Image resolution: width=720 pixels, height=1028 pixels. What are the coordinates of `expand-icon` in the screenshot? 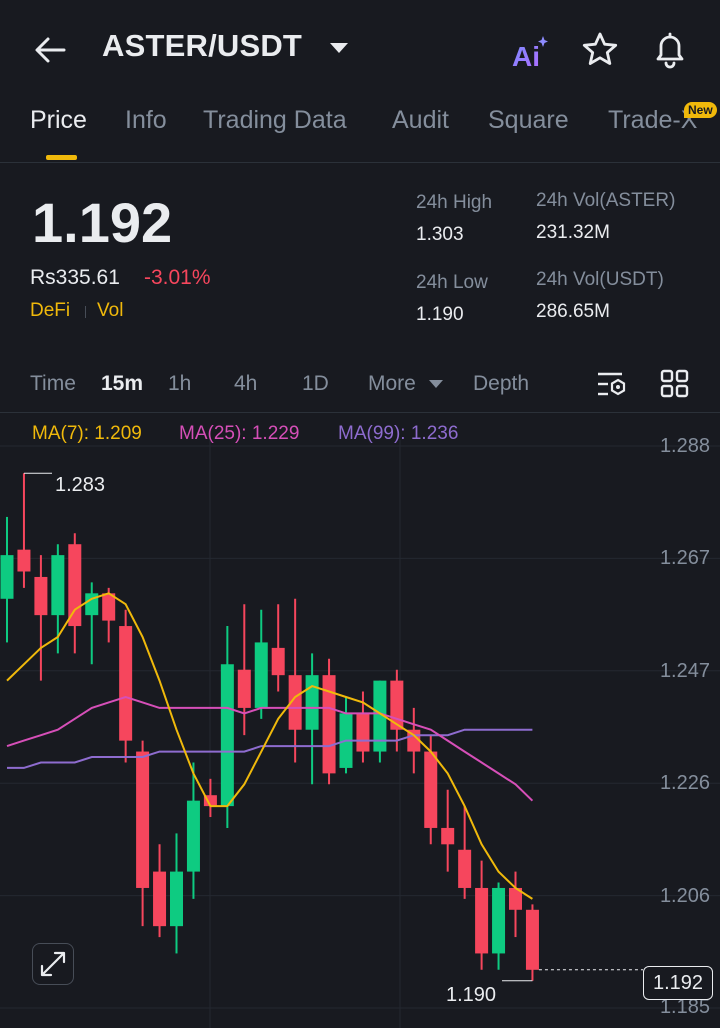 It's located at (53, 964).